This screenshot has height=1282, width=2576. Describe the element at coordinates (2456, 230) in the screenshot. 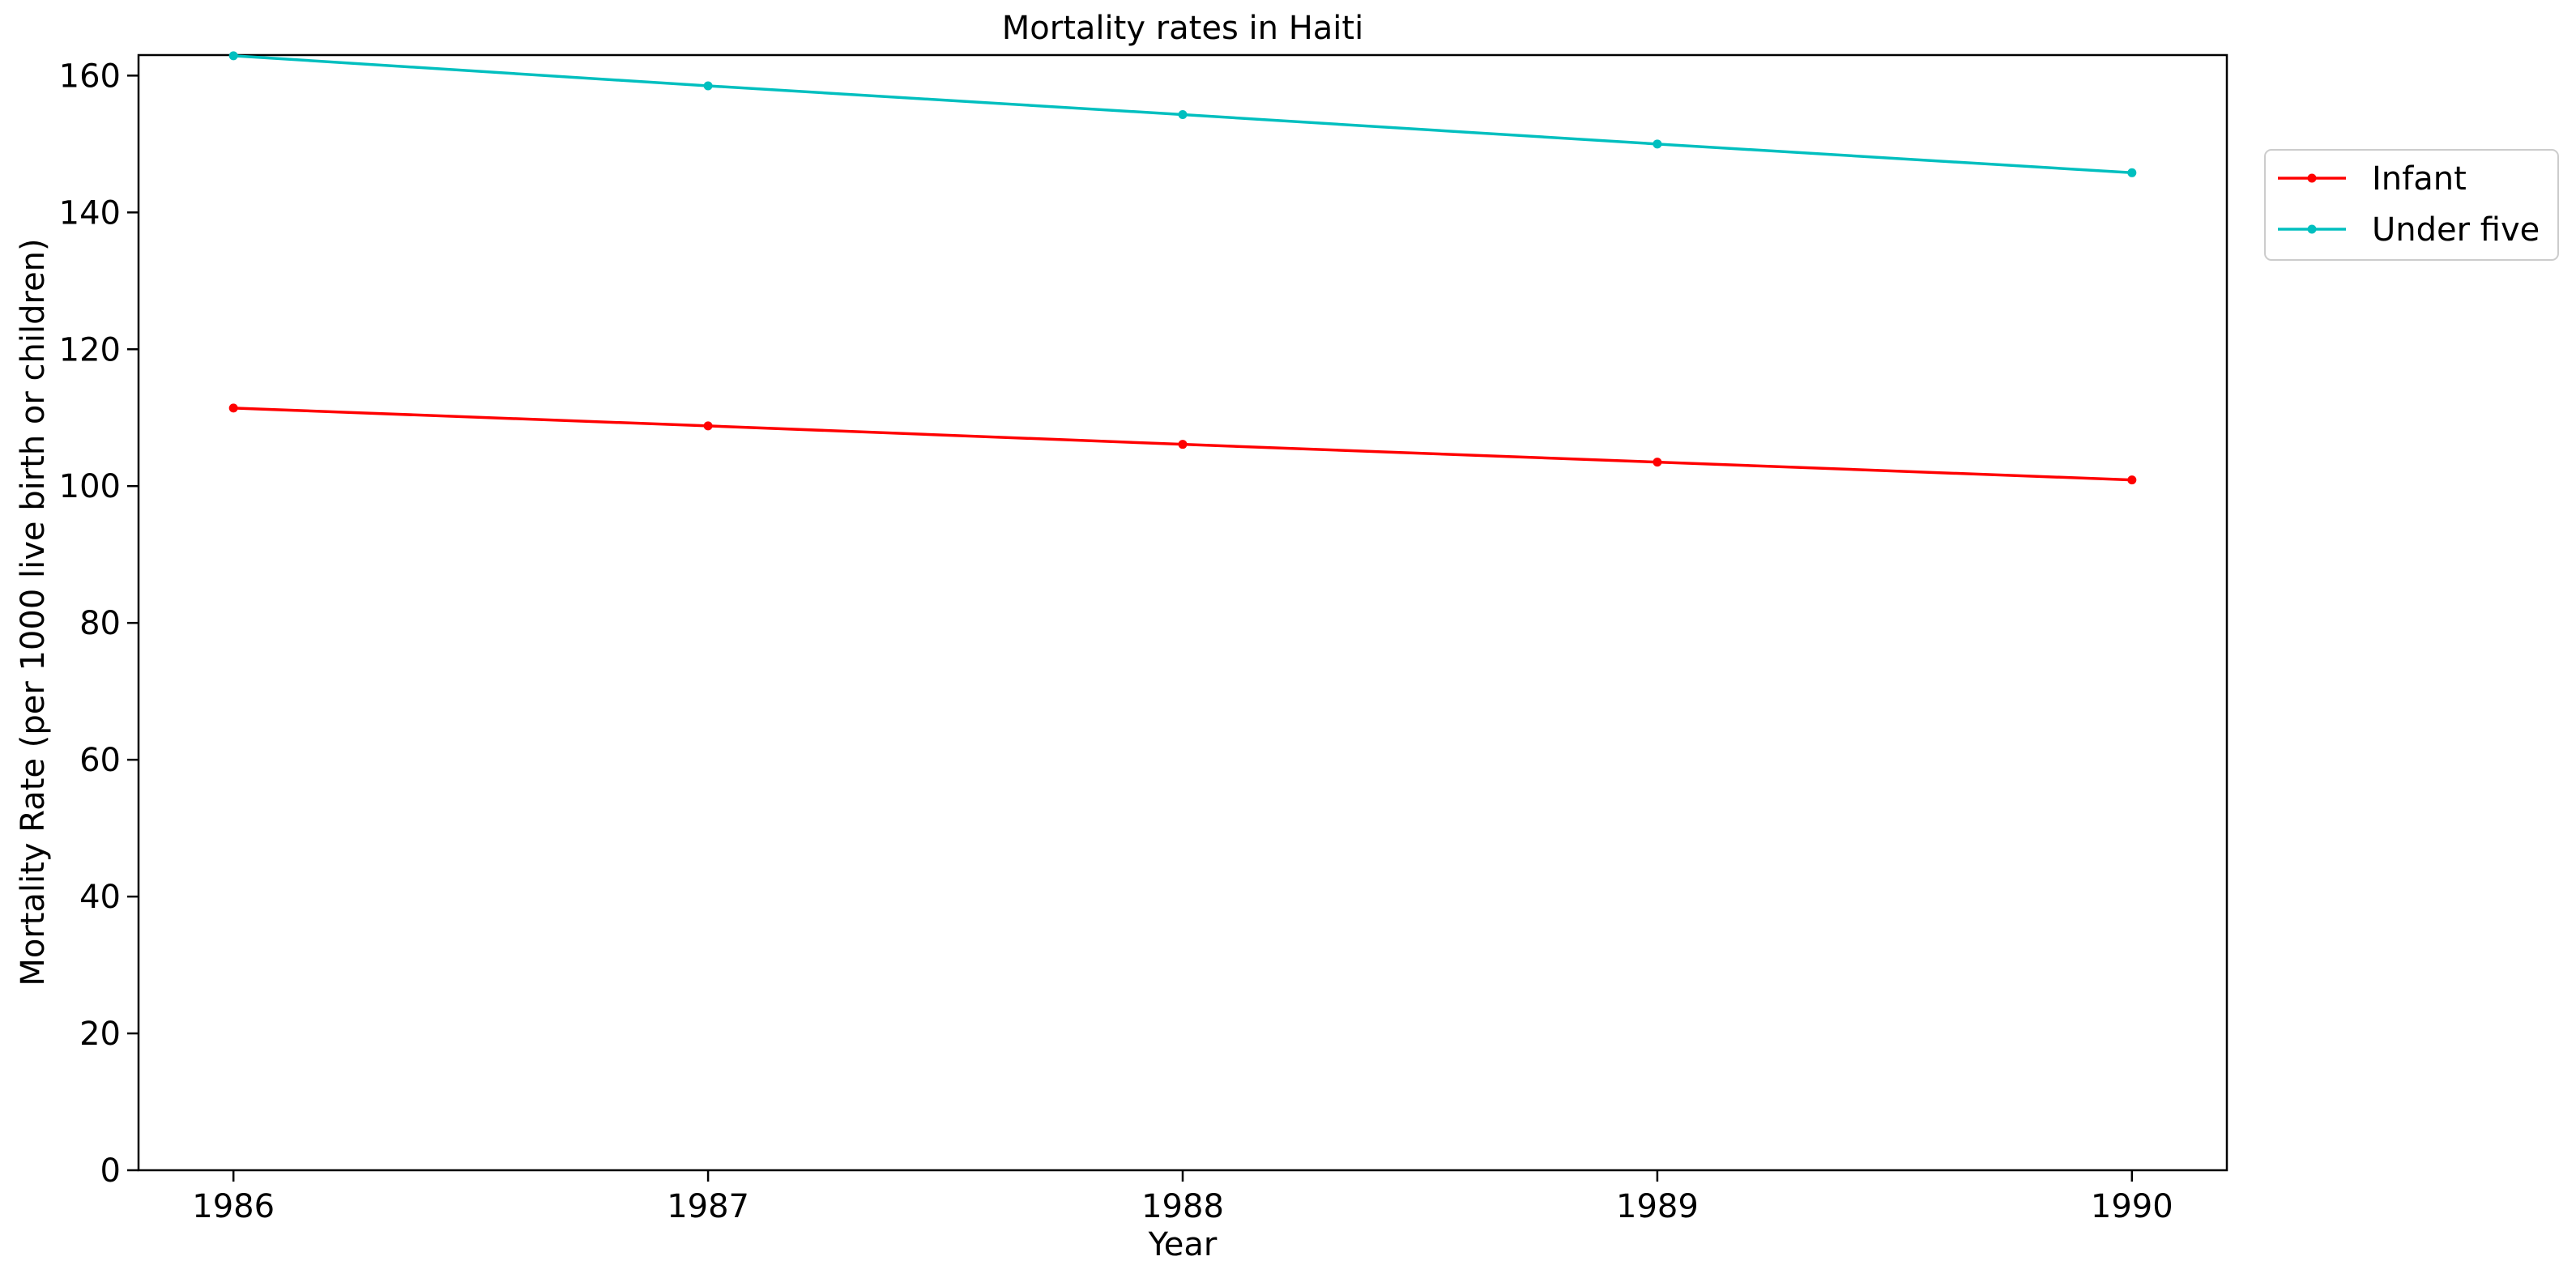

I see `legend-label-under-five: Under five` at that location.